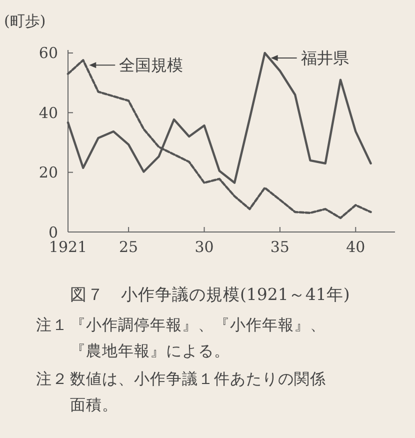 Image resolution: width=415 pixels, height=438 pixels. What do you see at coordinates (48, 113) in the screenshot?
I see `y-tick-label: 40` at bounding box center [48, 113].